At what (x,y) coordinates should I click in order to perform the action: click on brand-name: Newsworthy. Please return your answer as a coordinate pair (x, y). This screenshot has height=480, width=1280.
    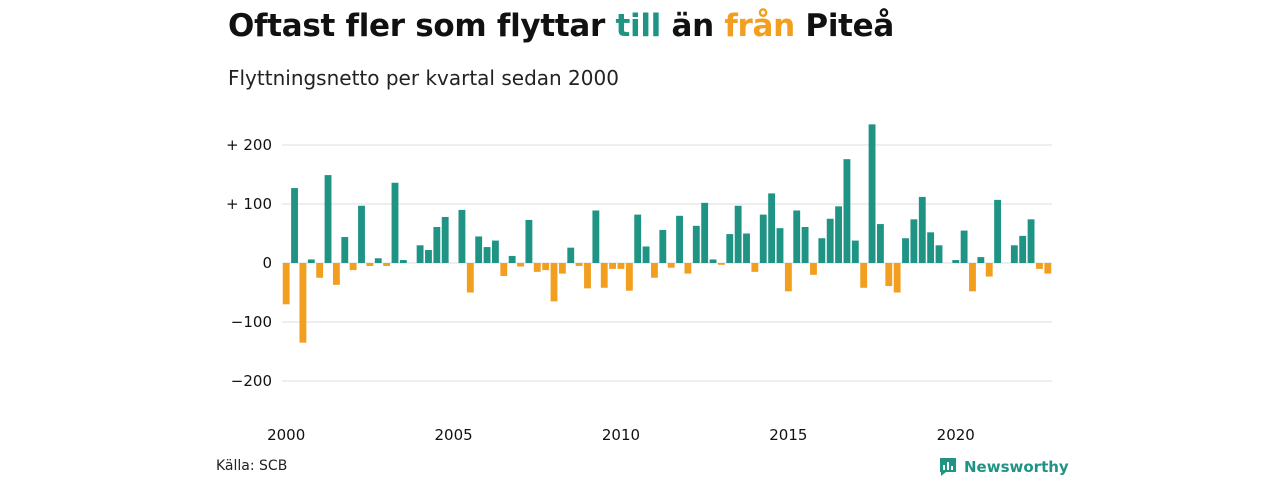
    Looking at the image, I should click on (1016, 467).